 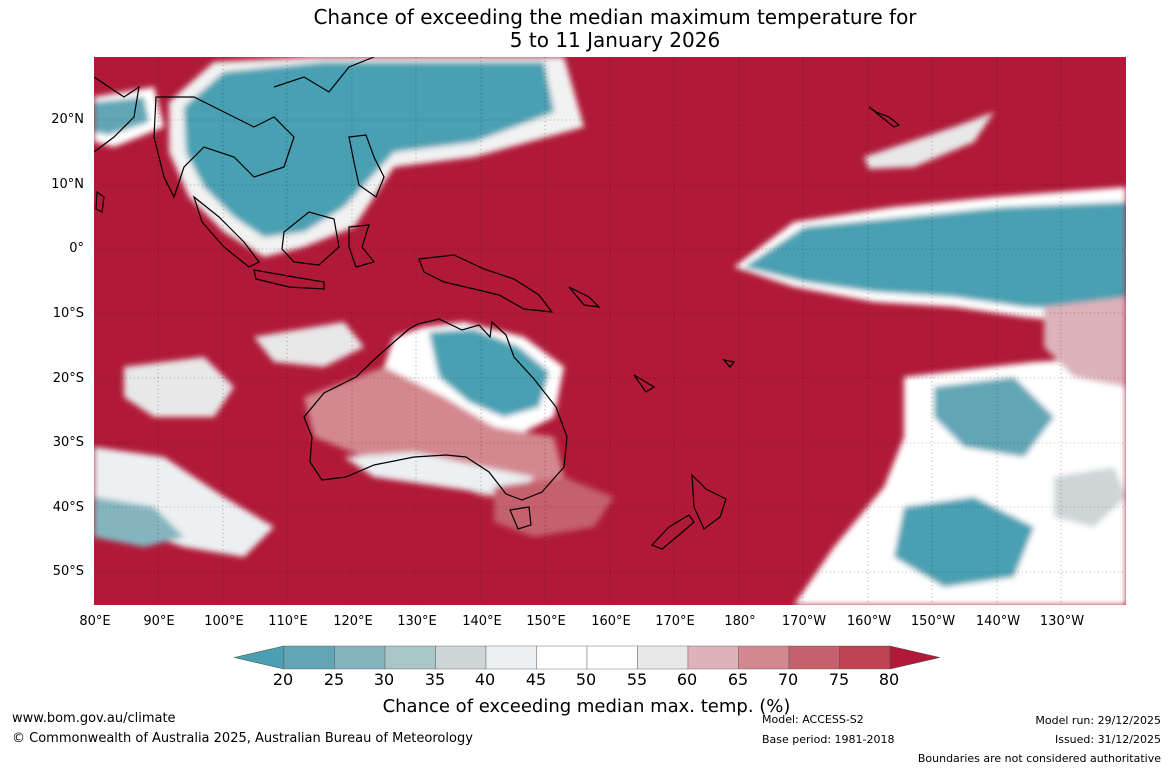 What do you see at coordinates (1062, 621) in the screenshot?
I see `lon-tick-130w: 130°W` at bounding box center [1062, 621].